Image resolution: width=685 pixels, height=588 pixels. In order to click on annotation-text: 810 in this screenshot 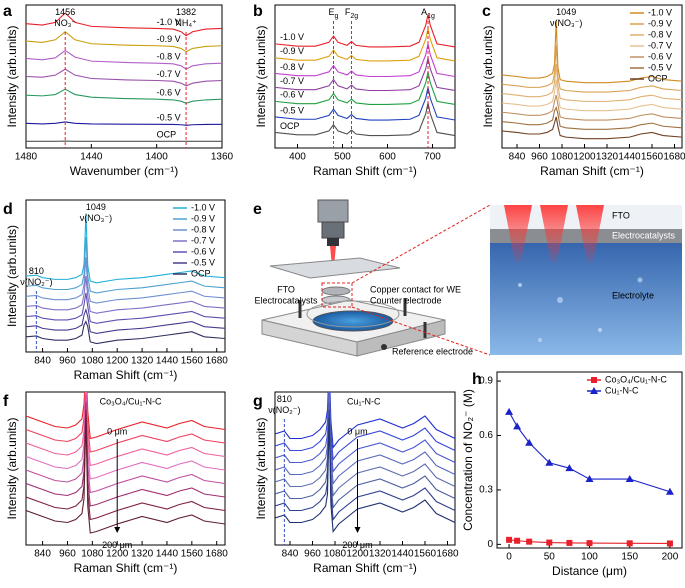, I will do `click(284, 399)`.